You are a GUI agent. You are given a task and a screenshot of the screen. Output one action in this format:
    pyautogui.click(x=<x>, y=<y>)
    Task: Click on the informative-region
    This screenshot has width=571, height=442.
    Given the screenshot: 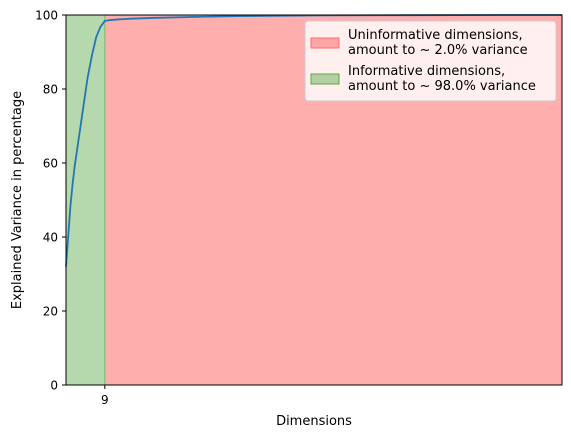 What is the action you would take?
    pyautogui.click(x=85, y=200)
    